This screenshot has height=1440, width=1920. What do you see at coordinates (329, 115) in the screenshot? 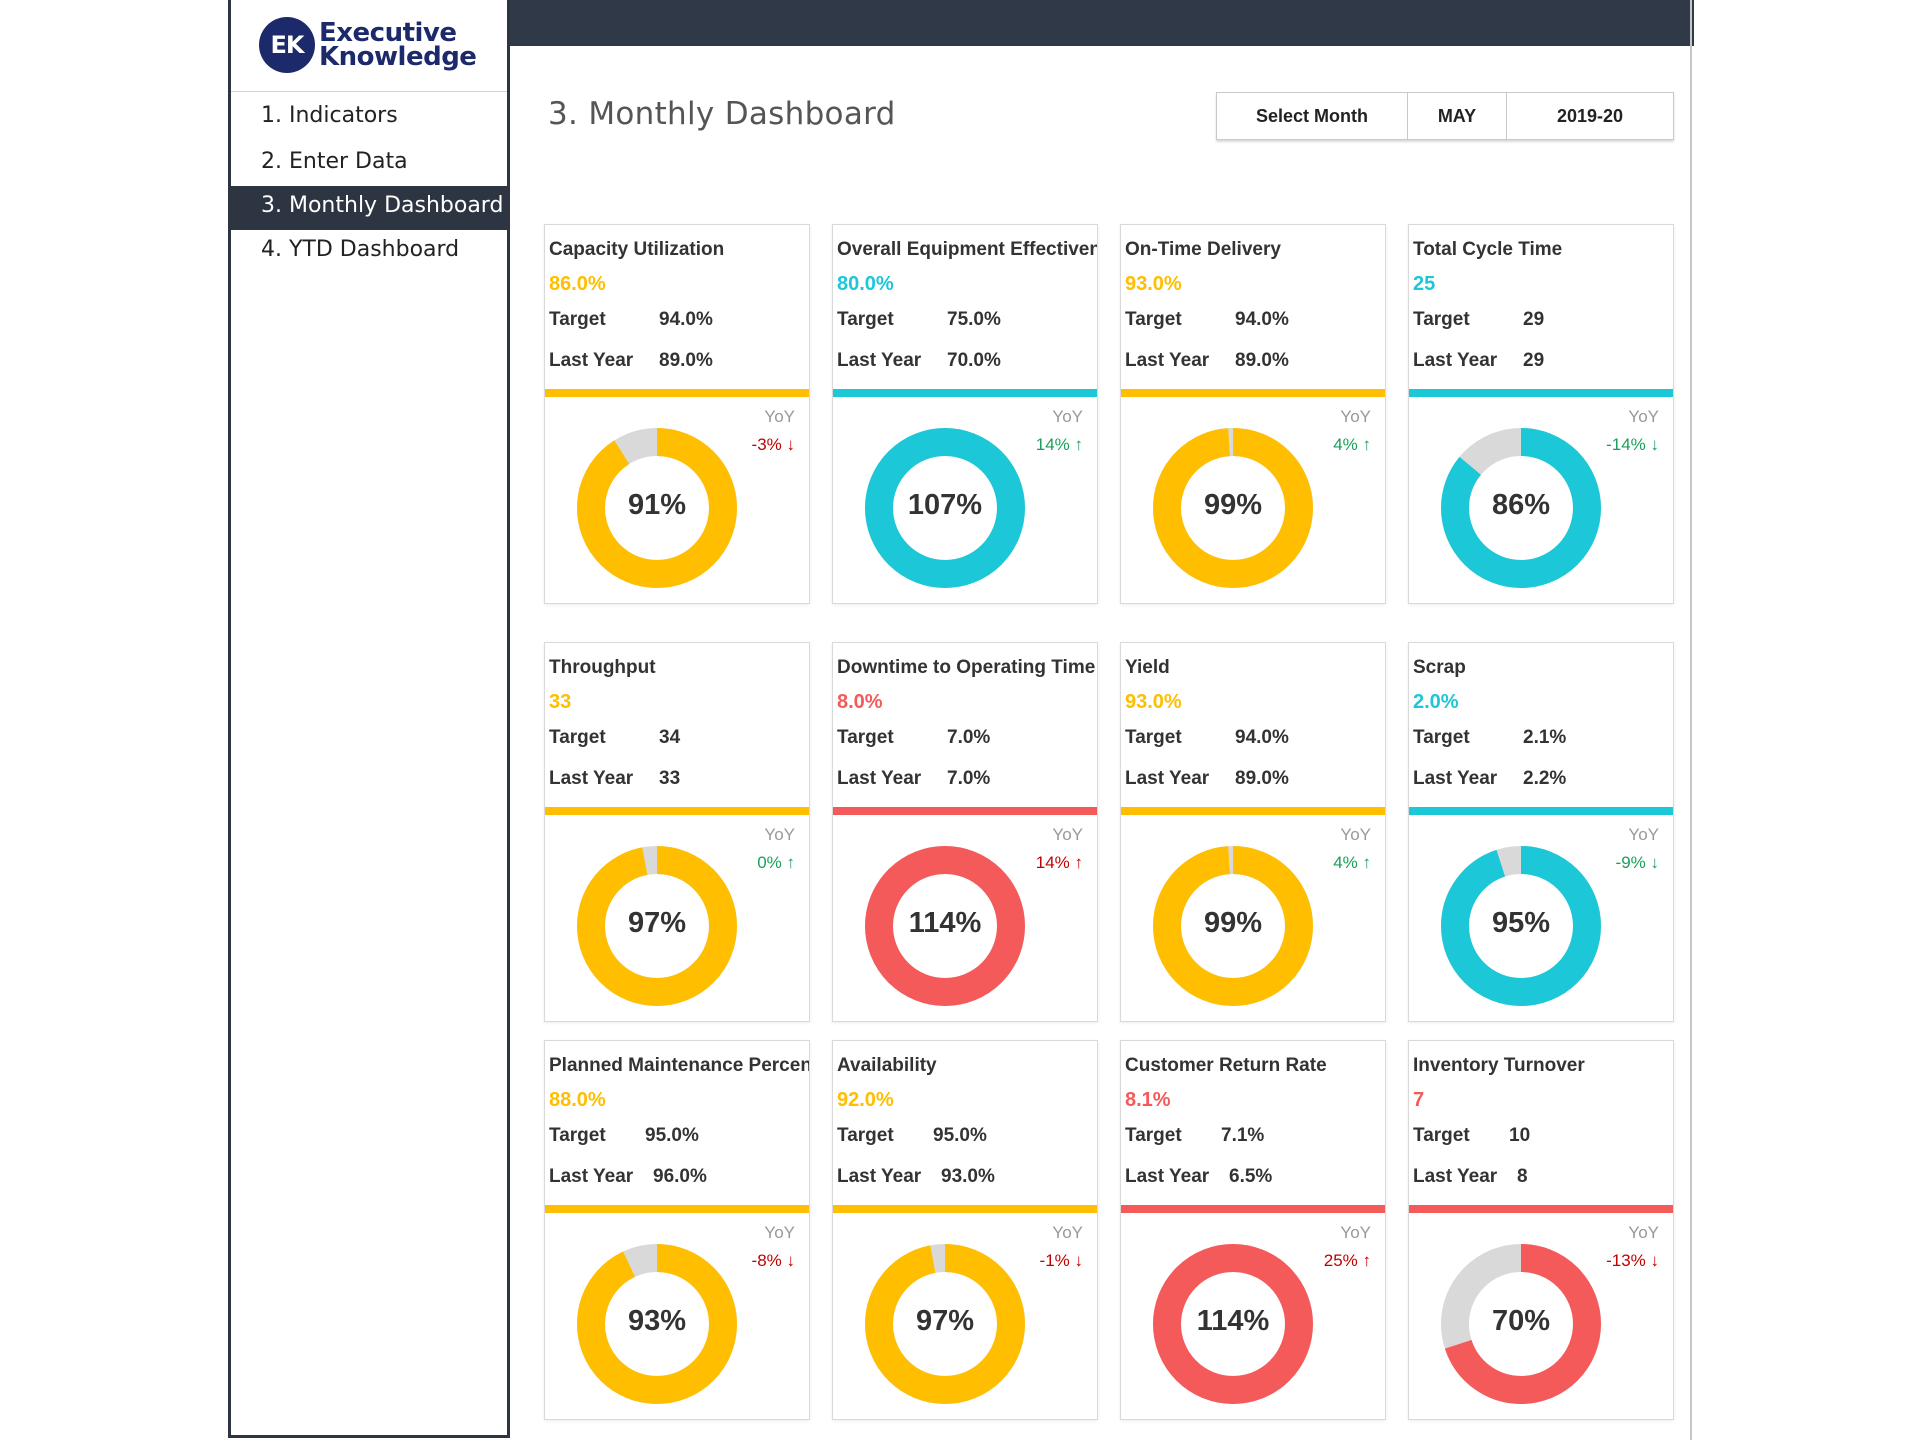
I see `sidebar-item-indicators: 1. Indicators` at bounding box center [329, 115].